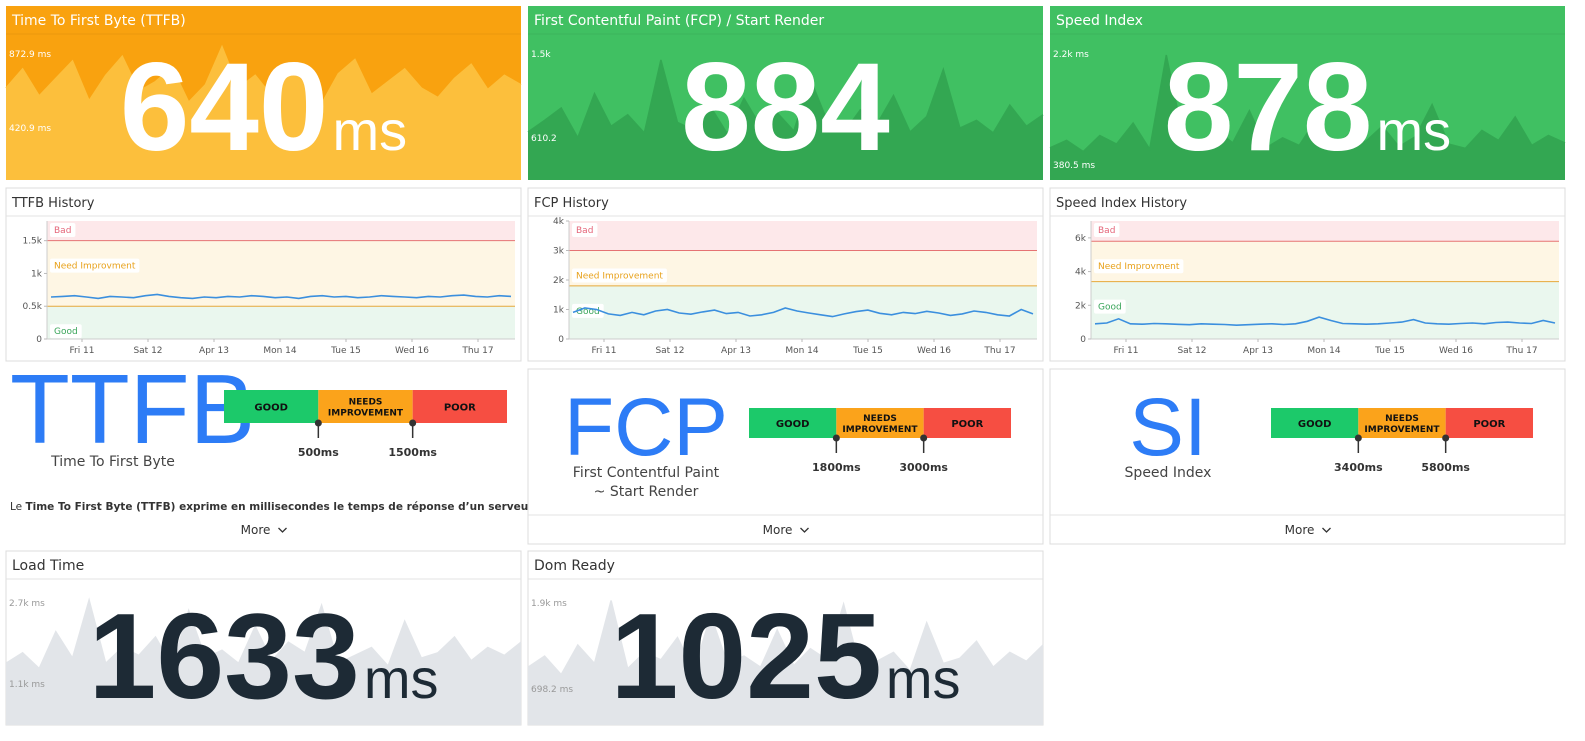  Describe the element at coordinates (1121, 203) in the screenshot. I see `panel-title: Speed Index History` at that location.